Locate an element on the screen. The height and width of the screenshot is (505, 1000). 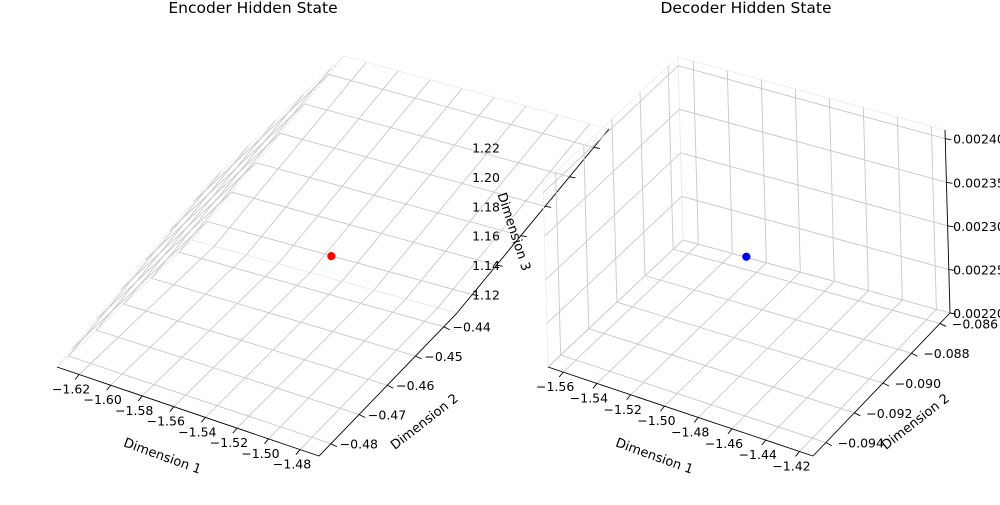
decoder-back-pane is located at coordinates (814, 185).